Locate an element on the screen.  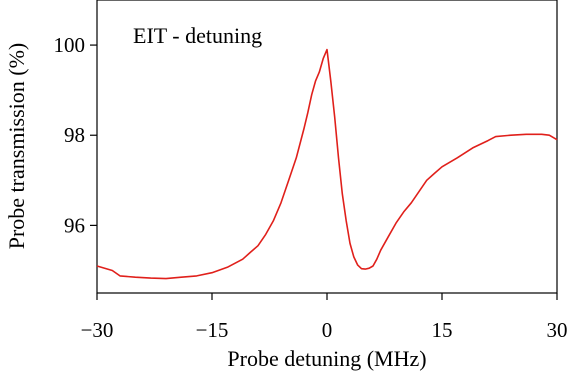
x-tick-label: −15 is located at coordinates (212, 330).